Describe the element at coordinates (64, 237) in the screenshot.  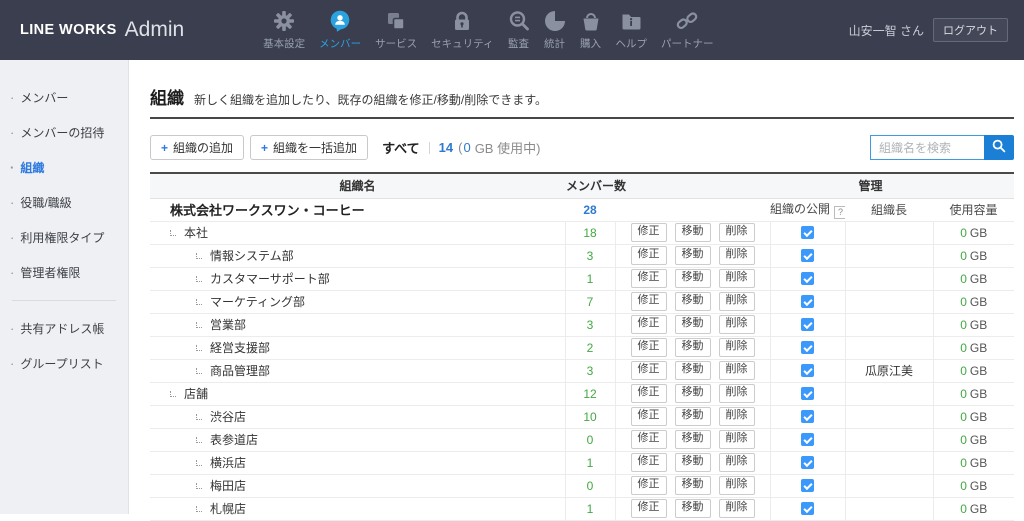
I see `sidebar-item-permission-type: · 利用権限タイプ` at that location.